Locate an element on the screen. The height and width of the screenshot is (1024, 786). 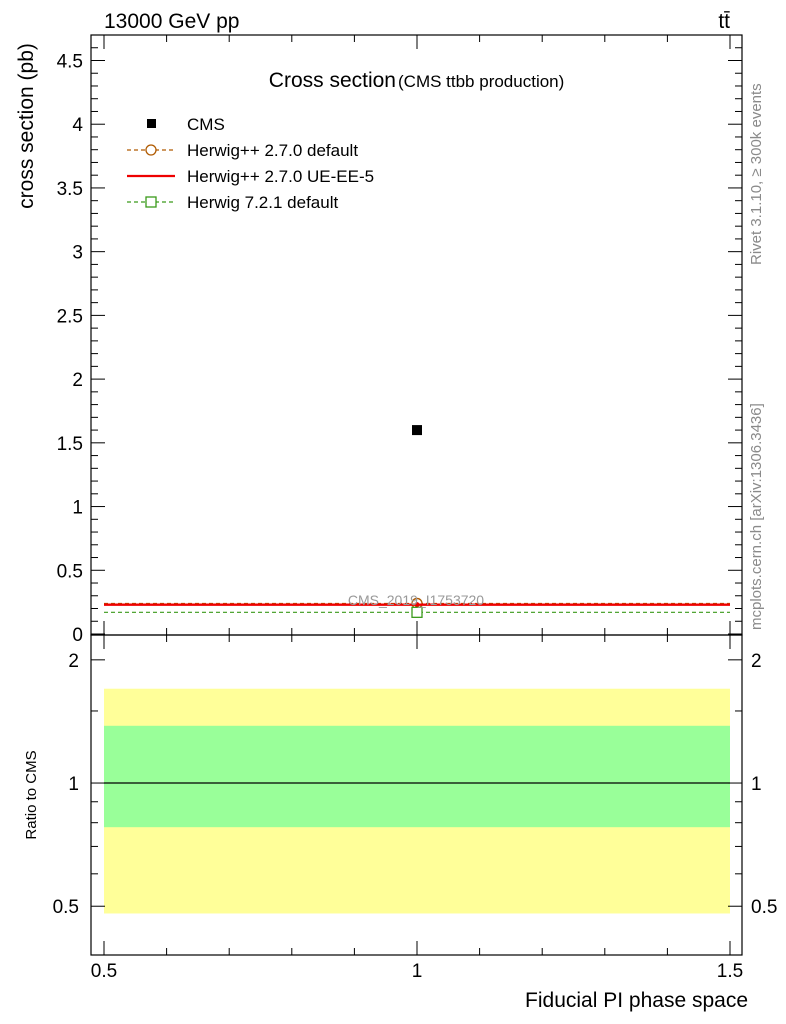
process-label: tt̄ is located at coordinates (724, 21).